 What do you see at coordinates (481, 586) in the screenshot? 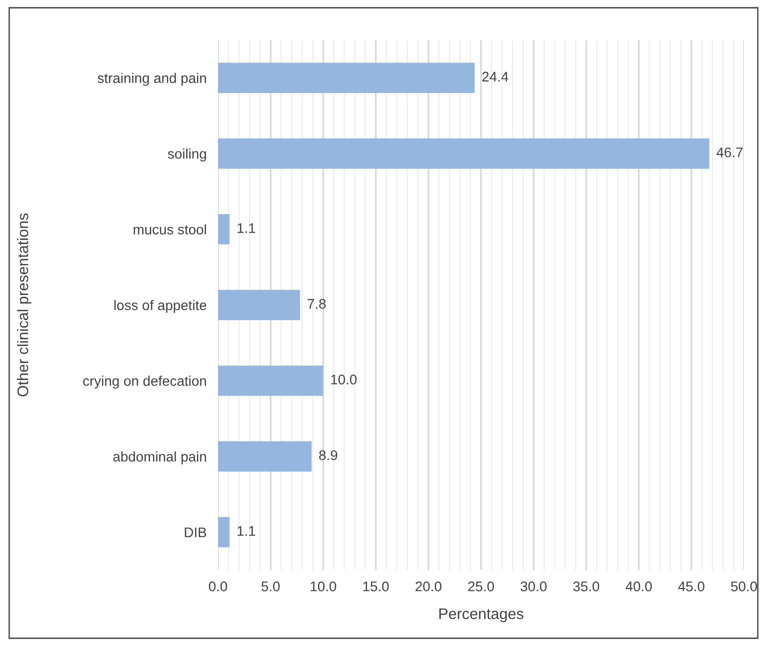
I see `x-tick-label: 25.0` at bounding box center [481, 586].